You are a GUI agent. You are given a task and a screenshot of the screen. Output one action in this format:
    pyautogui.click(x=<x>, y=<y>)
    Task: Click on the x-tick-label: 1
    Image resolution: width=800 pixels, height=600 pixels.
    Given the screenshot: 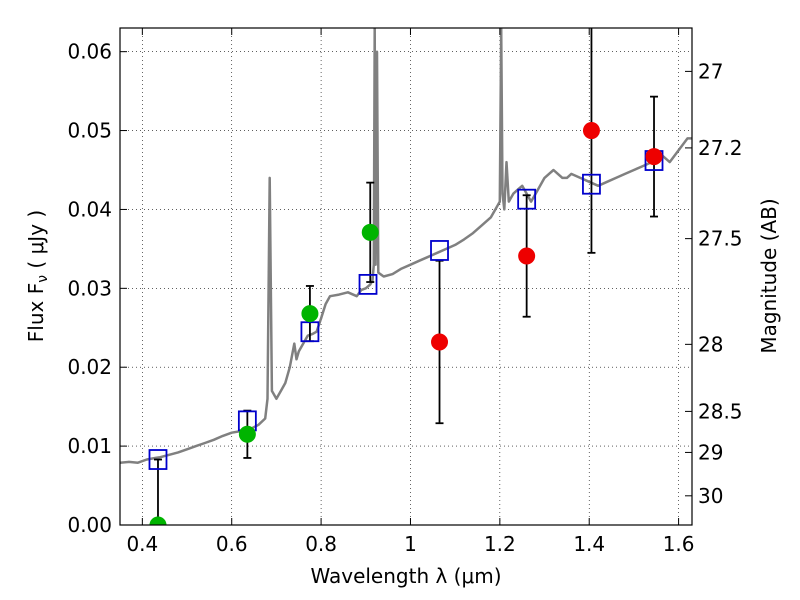 What is the action you would take?
    pyautogui.click(x=410, y=544)
    